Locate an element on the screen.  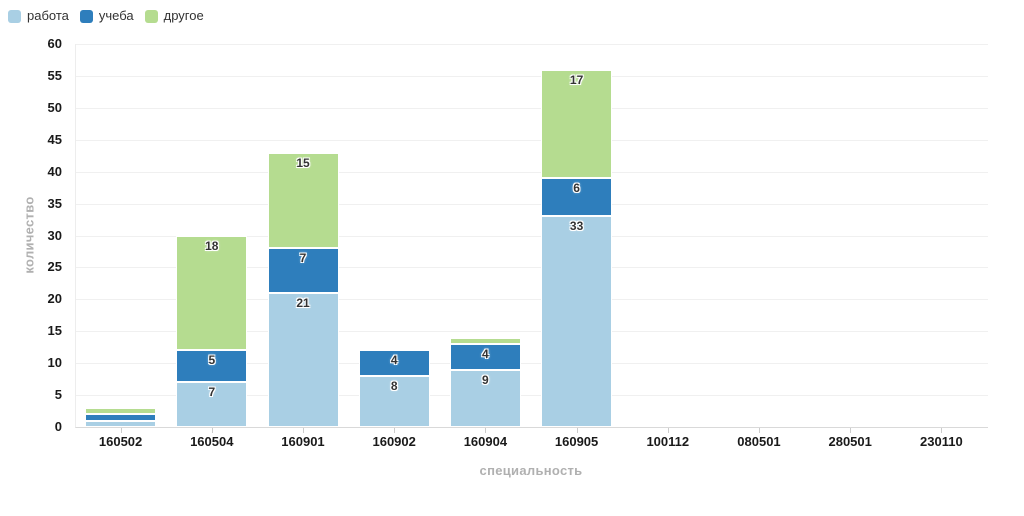
legend-item-3: другое is located at coordinates (174, 15).